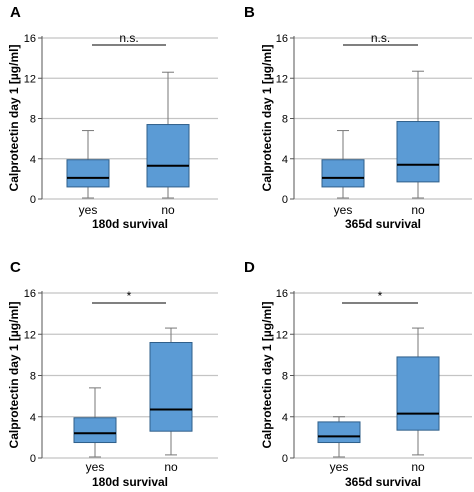 This screenshot has height=492, width=474. Describe the element at coordinates (15, 267) in the screenshot. I see `panel-label: C` at that location.